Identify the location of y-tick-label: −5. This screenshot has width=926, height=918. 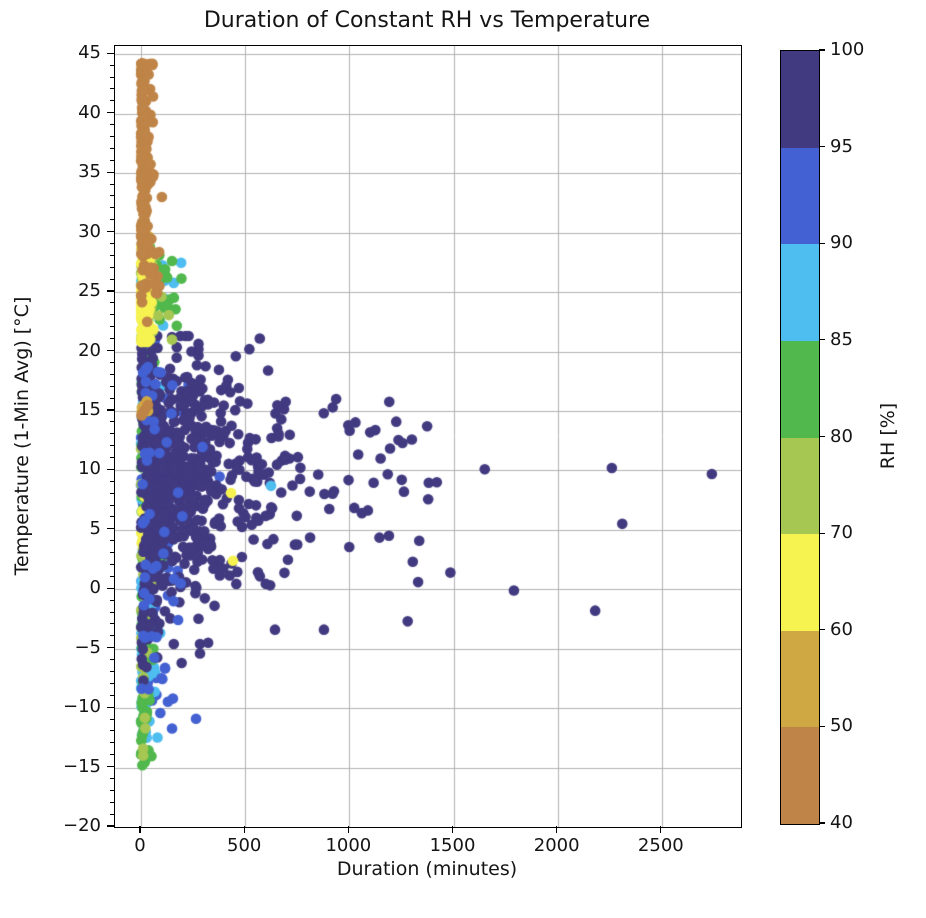
(87, 647).